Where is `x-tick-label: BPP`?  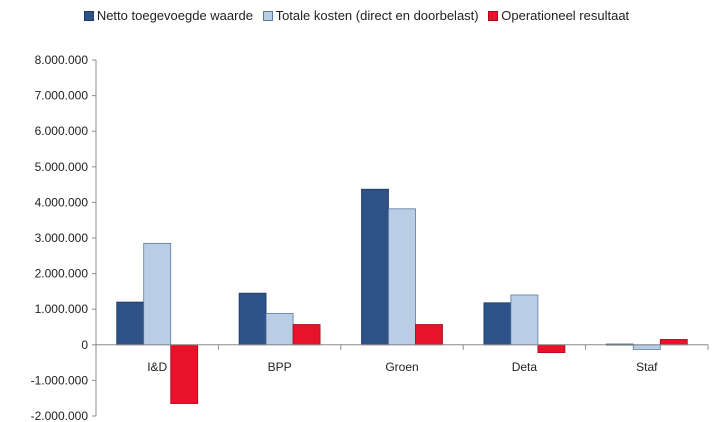
x-tick-label: BPP is located at coordinates (280, 367).